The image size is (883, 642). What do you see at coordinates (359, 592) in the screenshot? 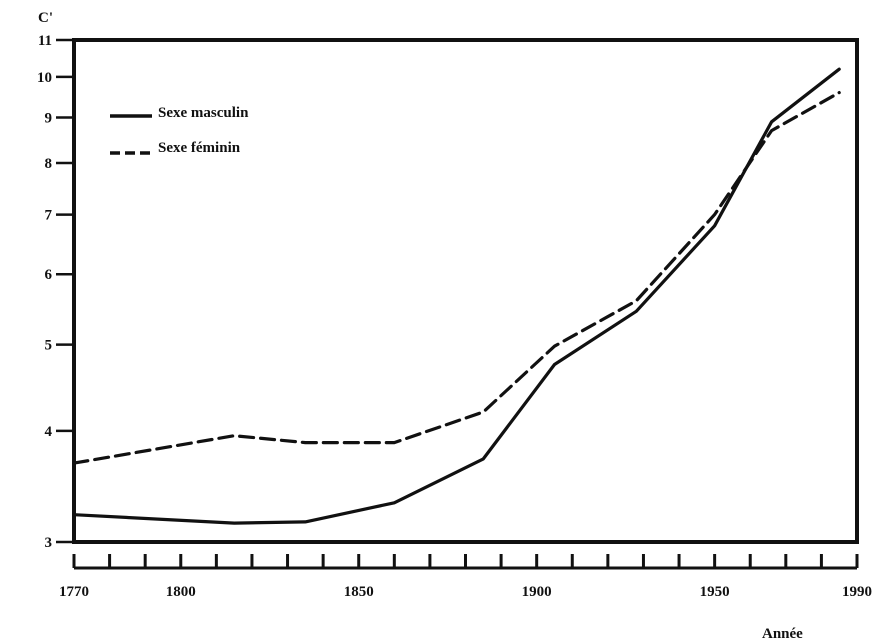
I see `x-tick-label: 1850` at bounding box center [359, 592].